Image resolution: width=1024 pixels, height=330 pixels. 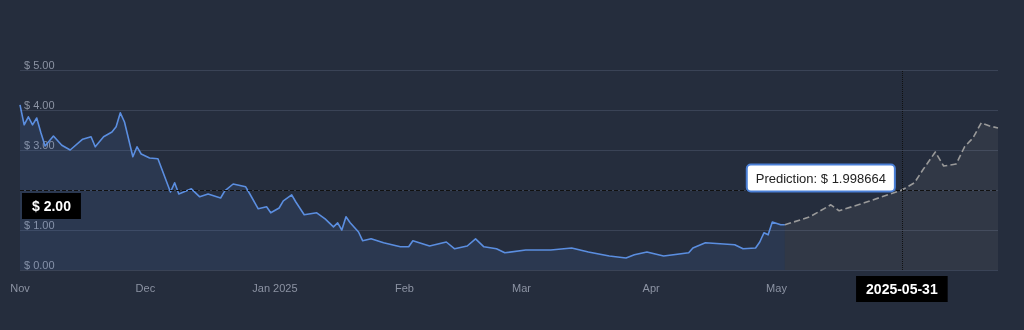 I want to click on y-tick-label: $ 3.00, so click(x=39, y=144).